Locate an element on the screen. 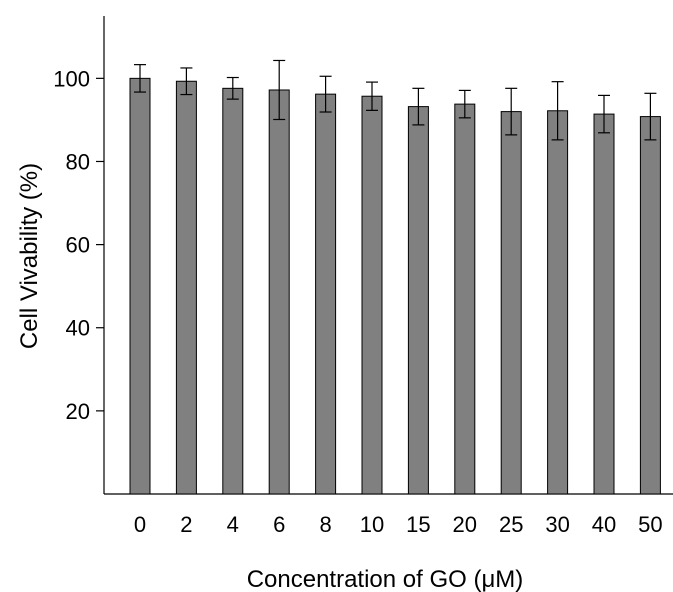  x-tick-label: 20 is located at coordinates (465, 524).